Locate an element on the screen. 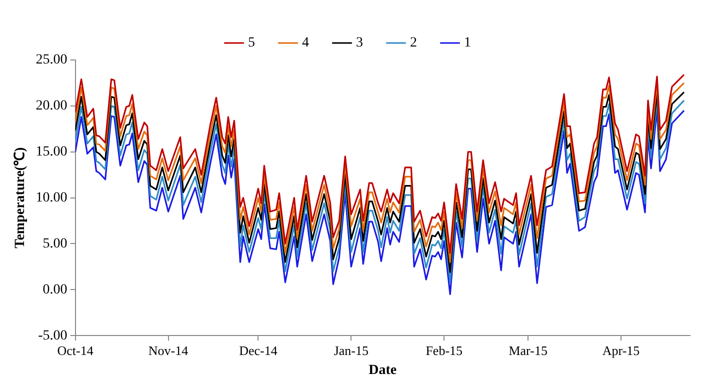  x-tick-label: Dec-14 is located at coordinates (258, 350).